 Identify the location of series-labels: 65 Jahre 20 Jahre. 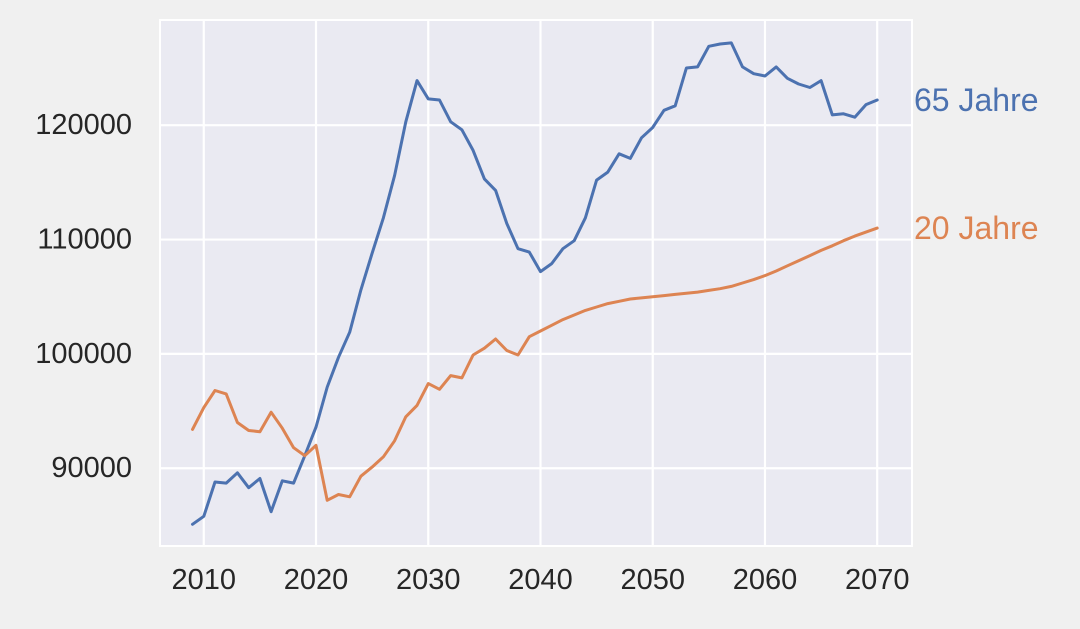
(976, 164).